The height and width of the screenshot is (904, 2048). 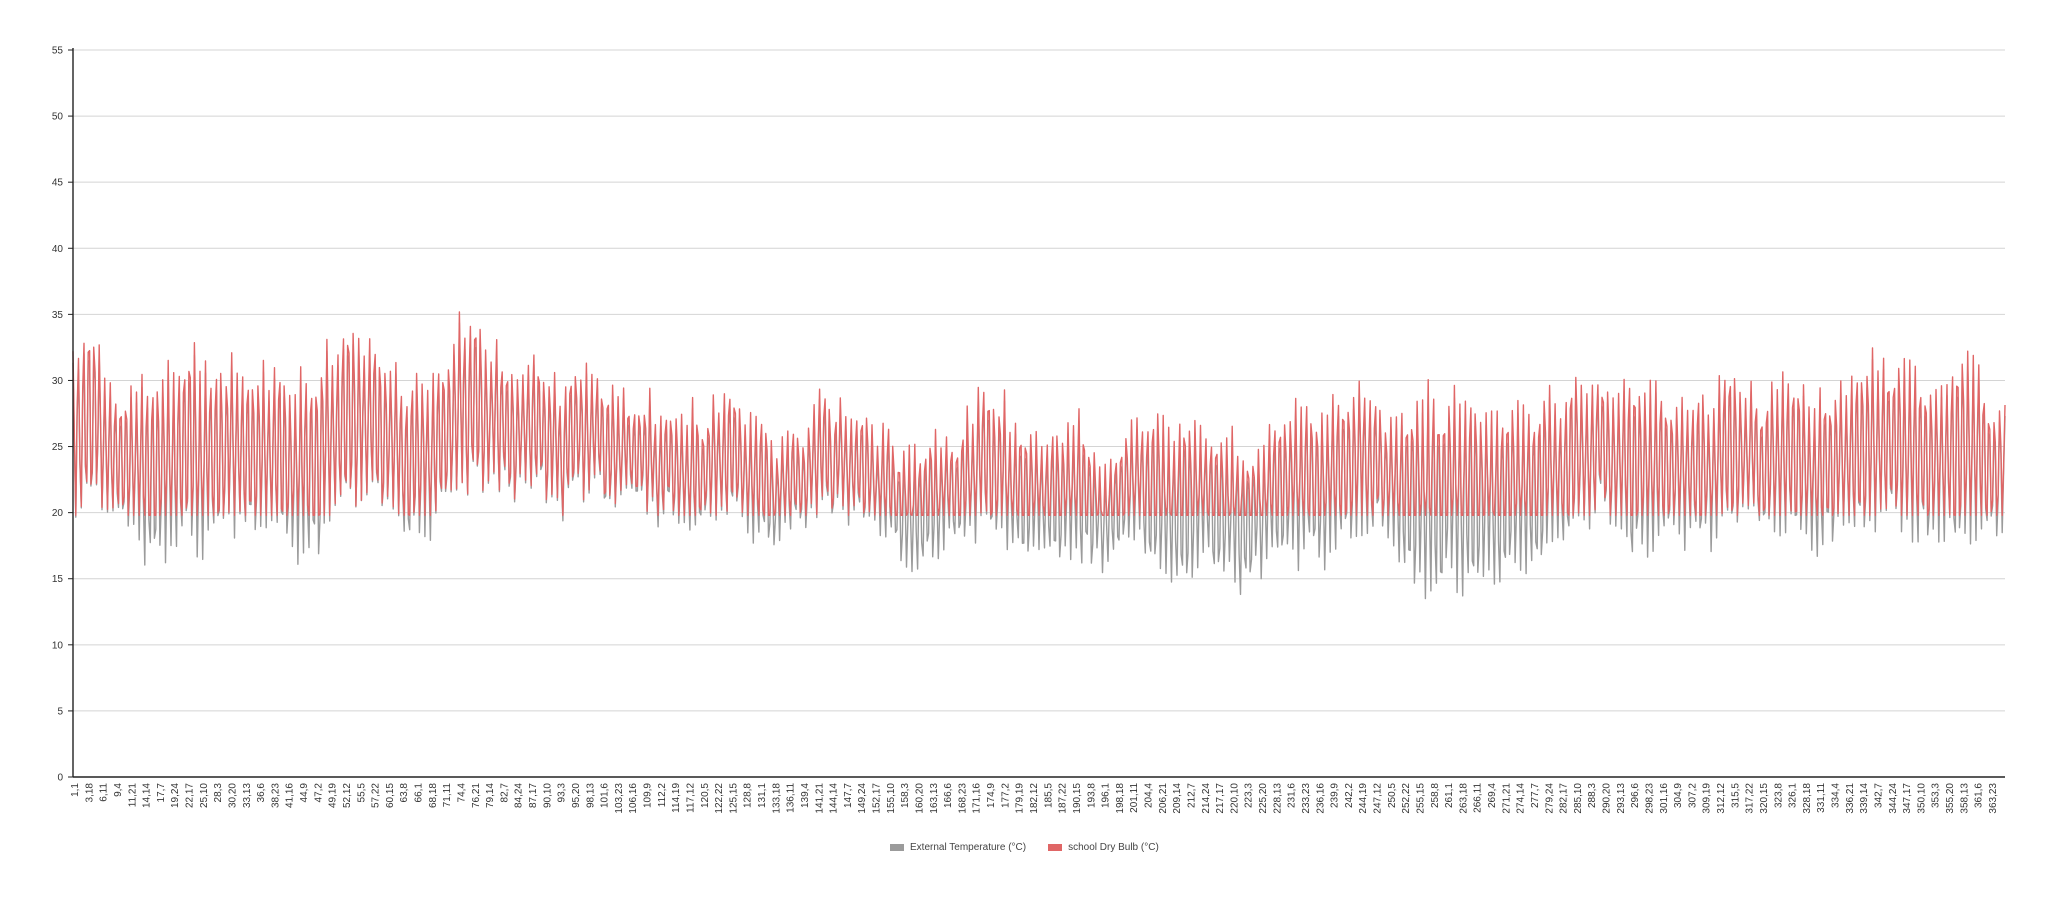 I want to click on x-tick-label: 171,16, so click(x=977, y=798).